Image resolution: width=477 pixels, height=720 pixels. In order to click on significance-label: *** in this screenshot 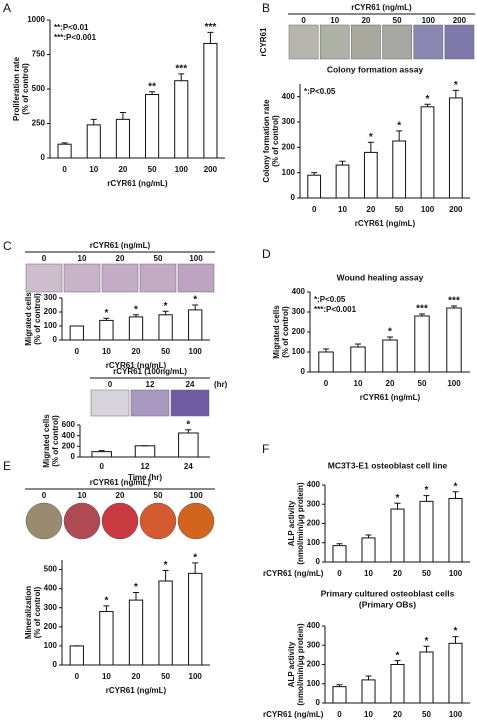, I will do `click(211, 27)`.